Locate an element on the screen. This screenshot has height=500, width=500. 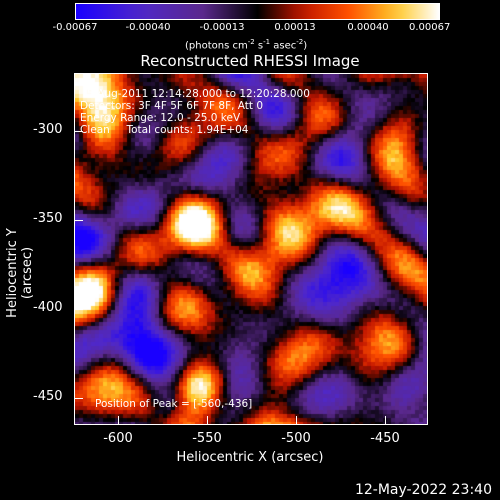
x-tick-label: -500 is located at coordinates (296, 438).